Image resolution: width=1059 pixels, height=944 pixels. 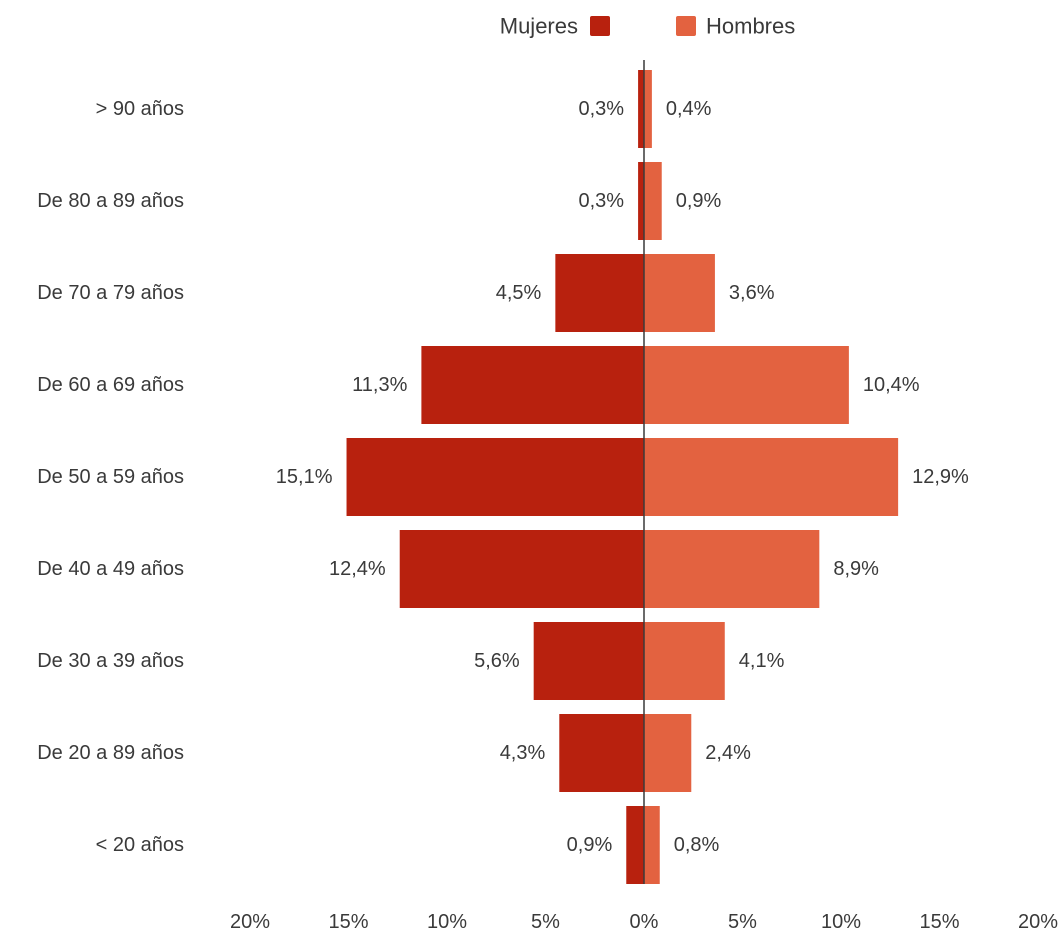 I want to click on category-label-4: De 60 a 69 años, so click(x=110, y=385).